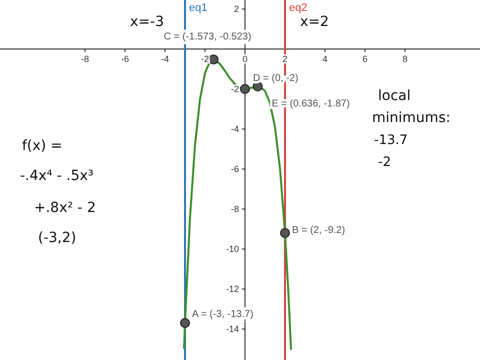 Image resolution: width=480 pixels, height=360 pixels. I want to click on y-tick-label: -2, so click(234, 89).